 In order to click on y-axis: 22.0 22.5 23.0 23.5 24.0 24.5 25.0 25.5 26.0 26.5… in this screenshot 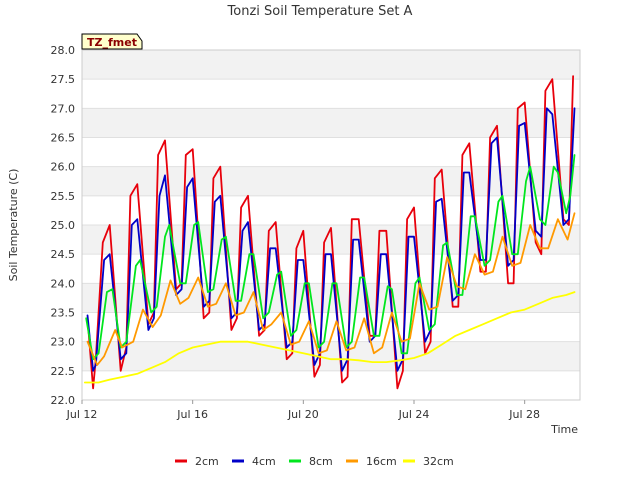, I will do `click(63, 225)`.